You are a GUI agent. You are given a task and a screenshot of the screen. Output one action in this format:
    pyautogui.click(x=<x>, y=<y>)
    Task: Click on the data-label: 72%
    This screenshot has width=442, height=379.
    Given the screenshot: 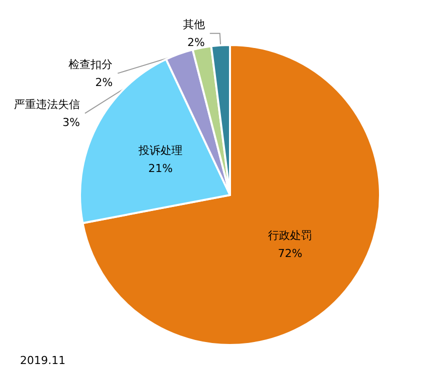 What is the action you would take?
    pyautogui.click(x=290, y=253)
    